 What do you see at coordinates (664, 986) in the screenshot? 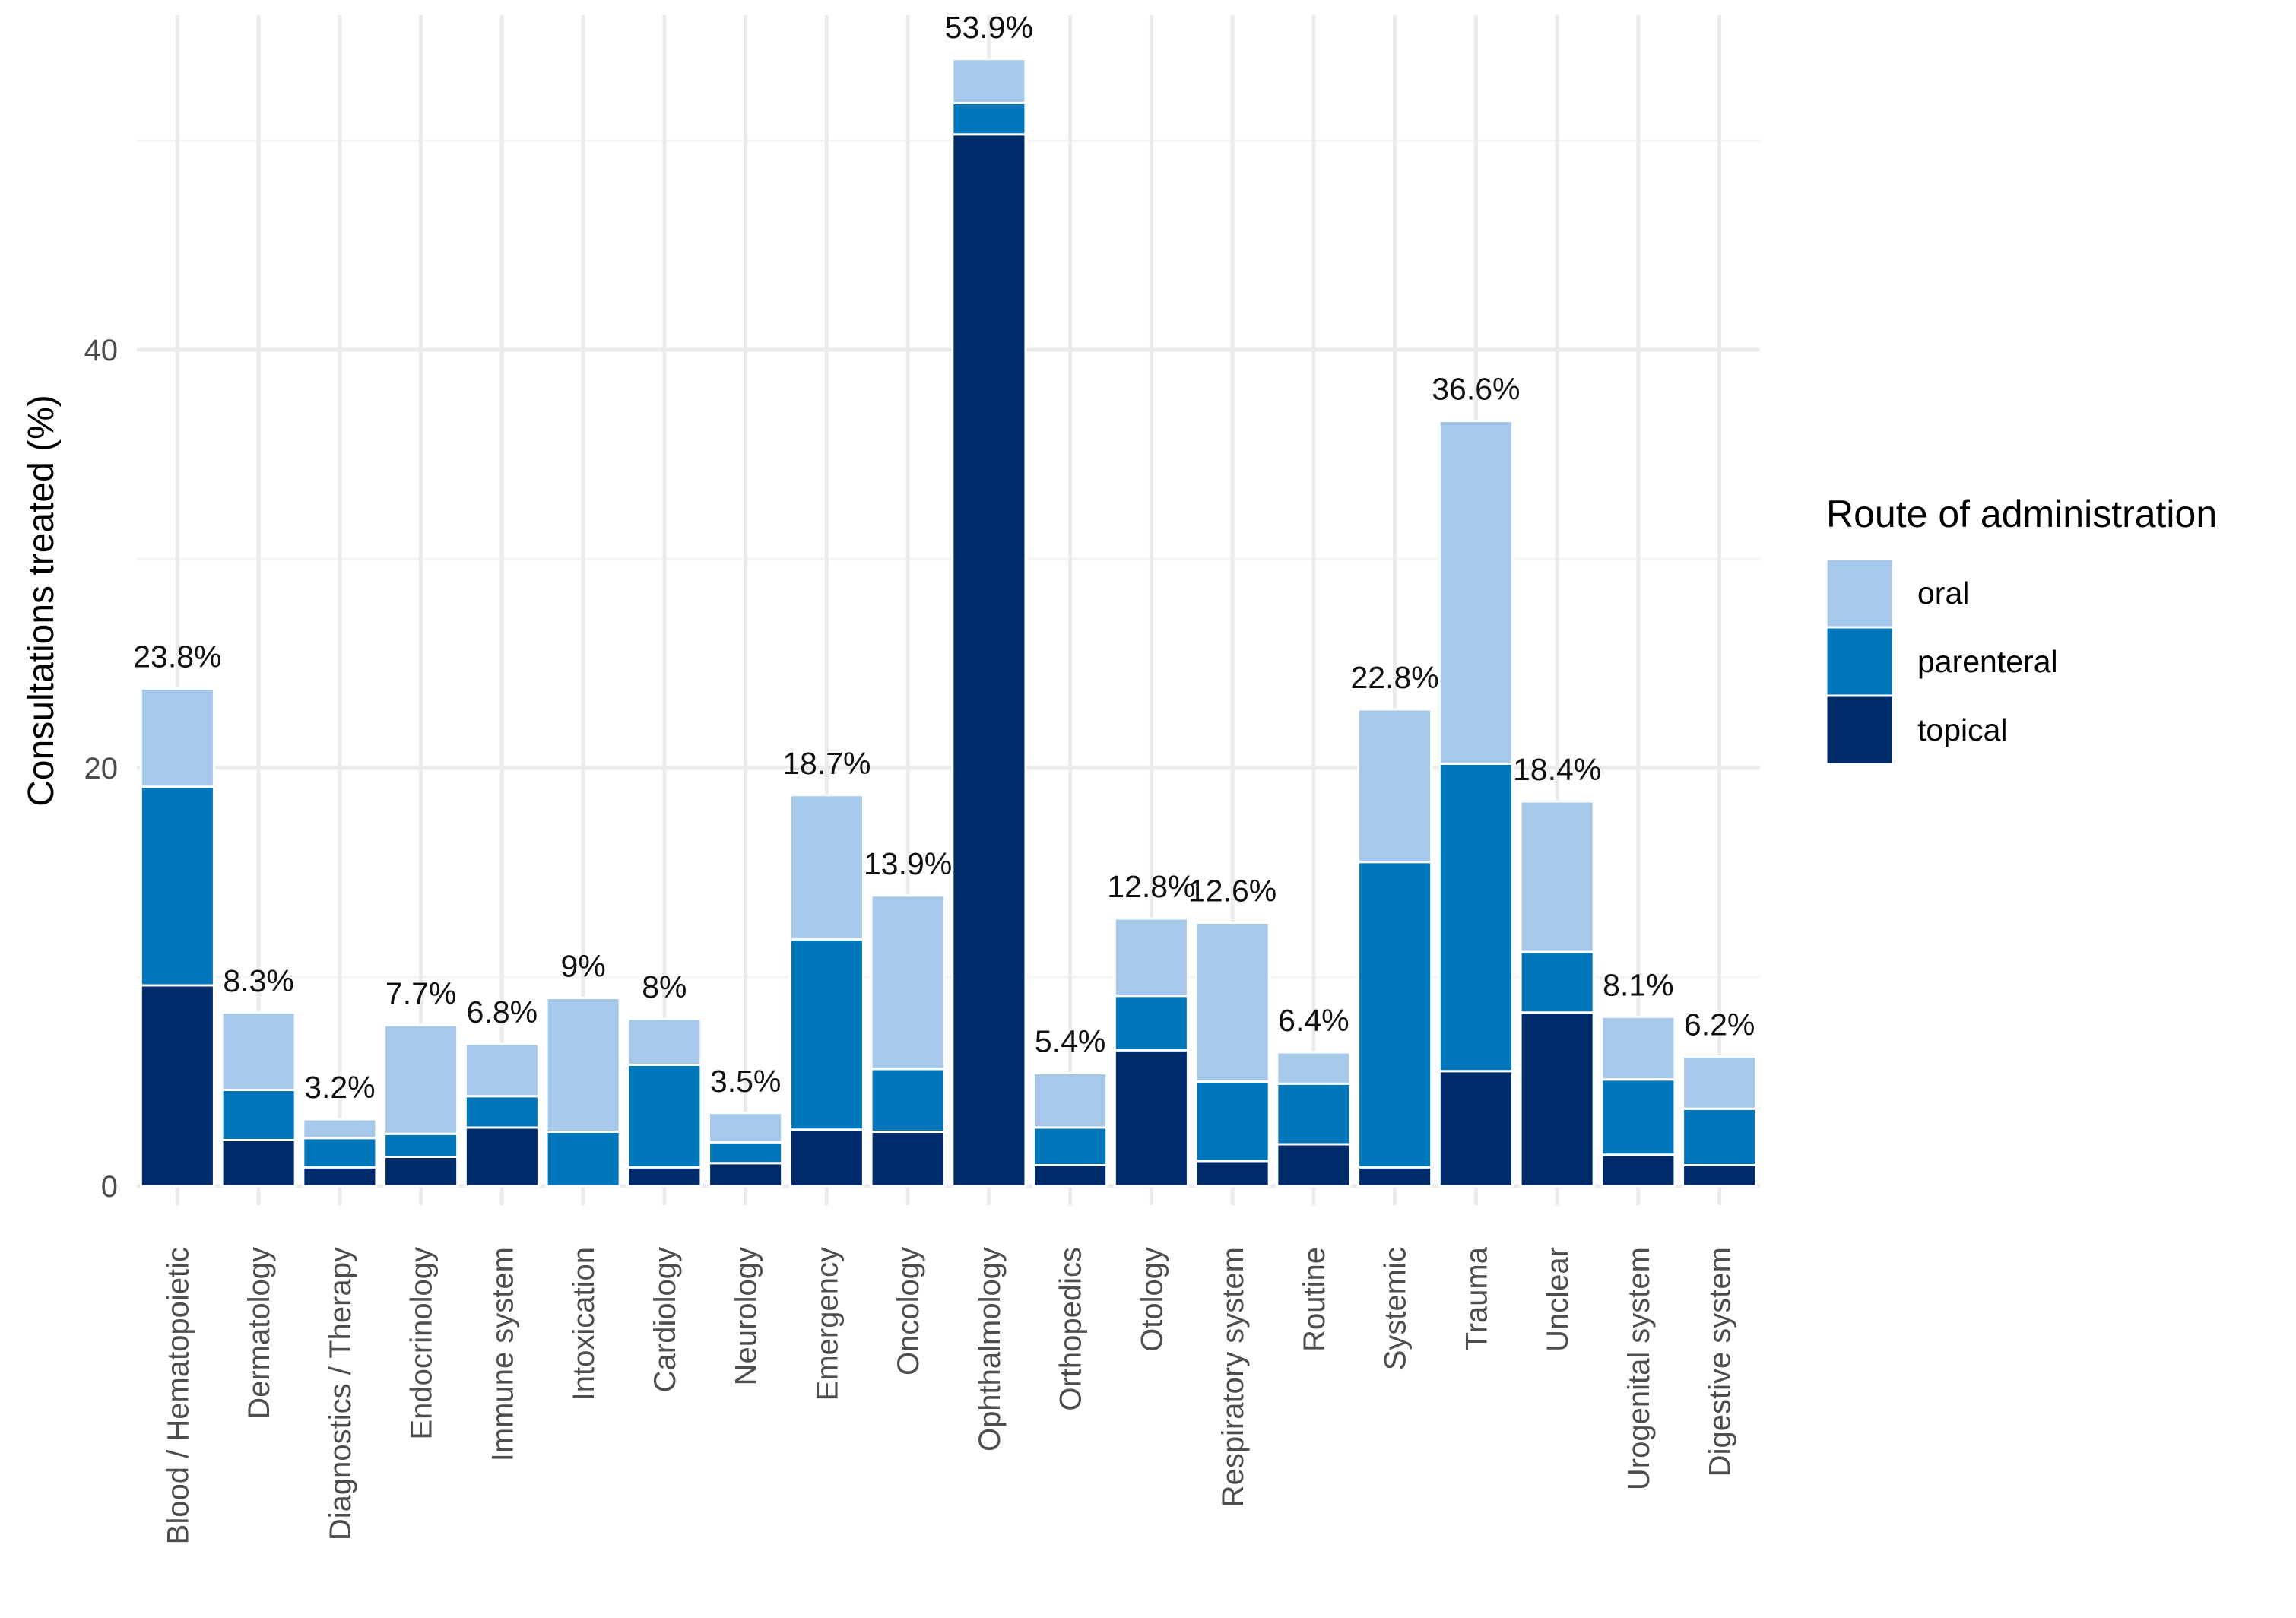
I see `bar-total-label: 8%` at bounding box center [664, 986].